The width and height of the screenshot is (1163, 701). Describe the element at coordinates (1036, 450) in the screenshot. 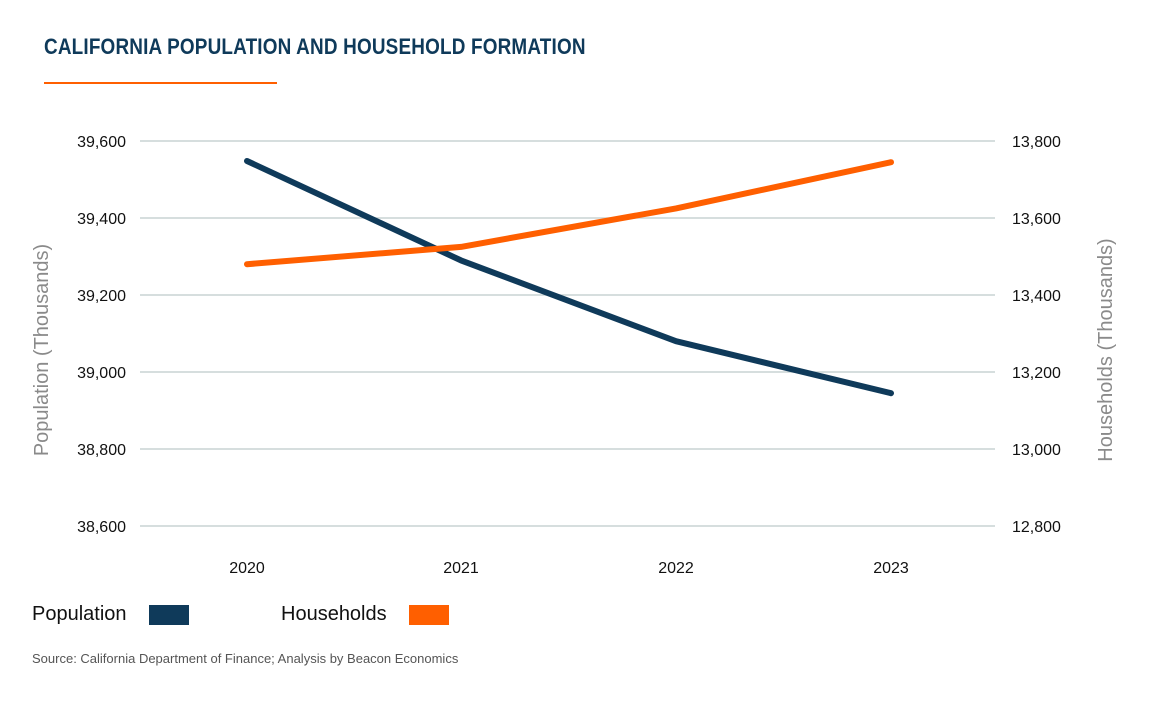

I see `right-tick-label: 13,000` at that location.